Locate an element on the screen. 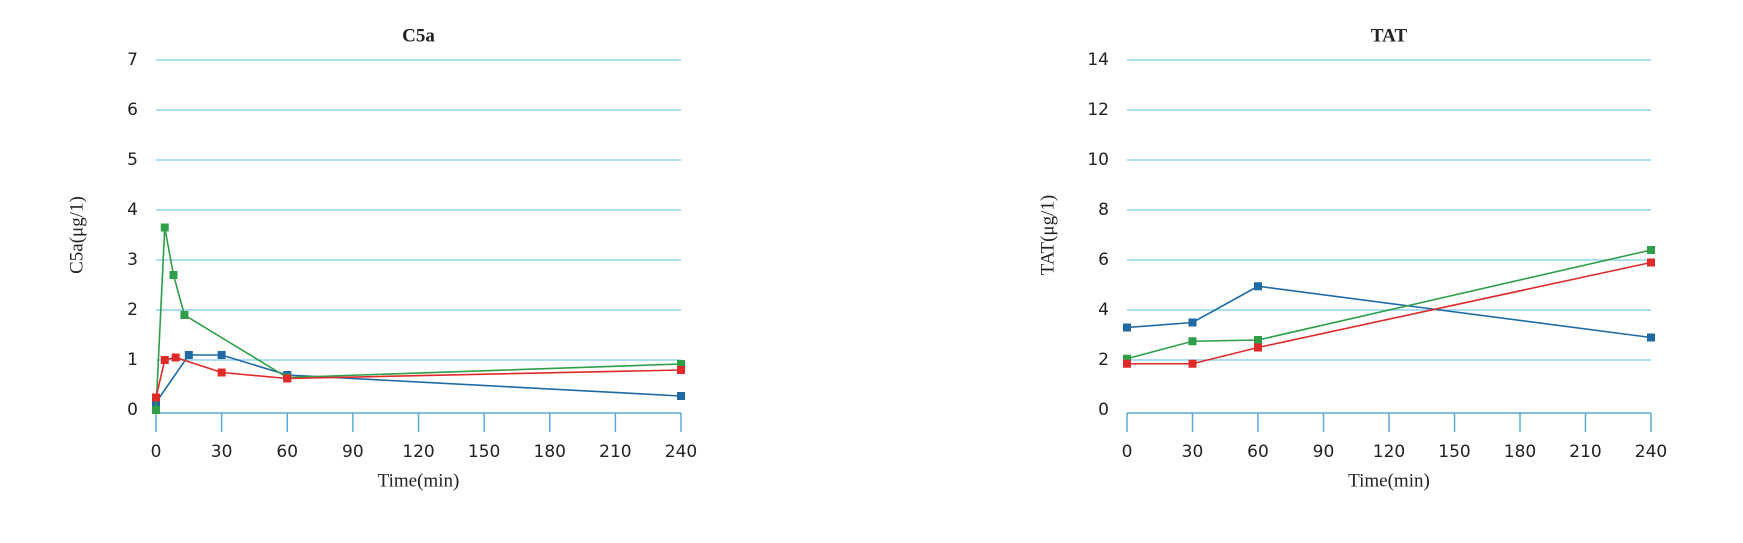 The image size is (1743, 543). y-axis-label: TAT(μg/1) is located at coordinates (1047, 235).